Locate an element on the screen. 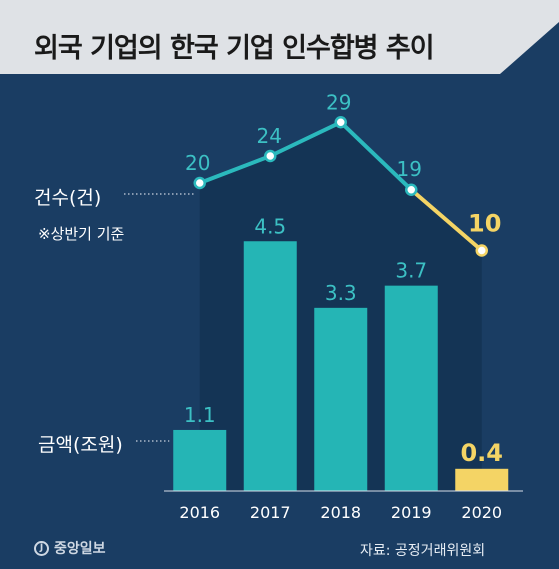 Image resolution: width=559 pixels, height=569 pixels. line-segment-2017-2018 is located at coordinates (305, 139).